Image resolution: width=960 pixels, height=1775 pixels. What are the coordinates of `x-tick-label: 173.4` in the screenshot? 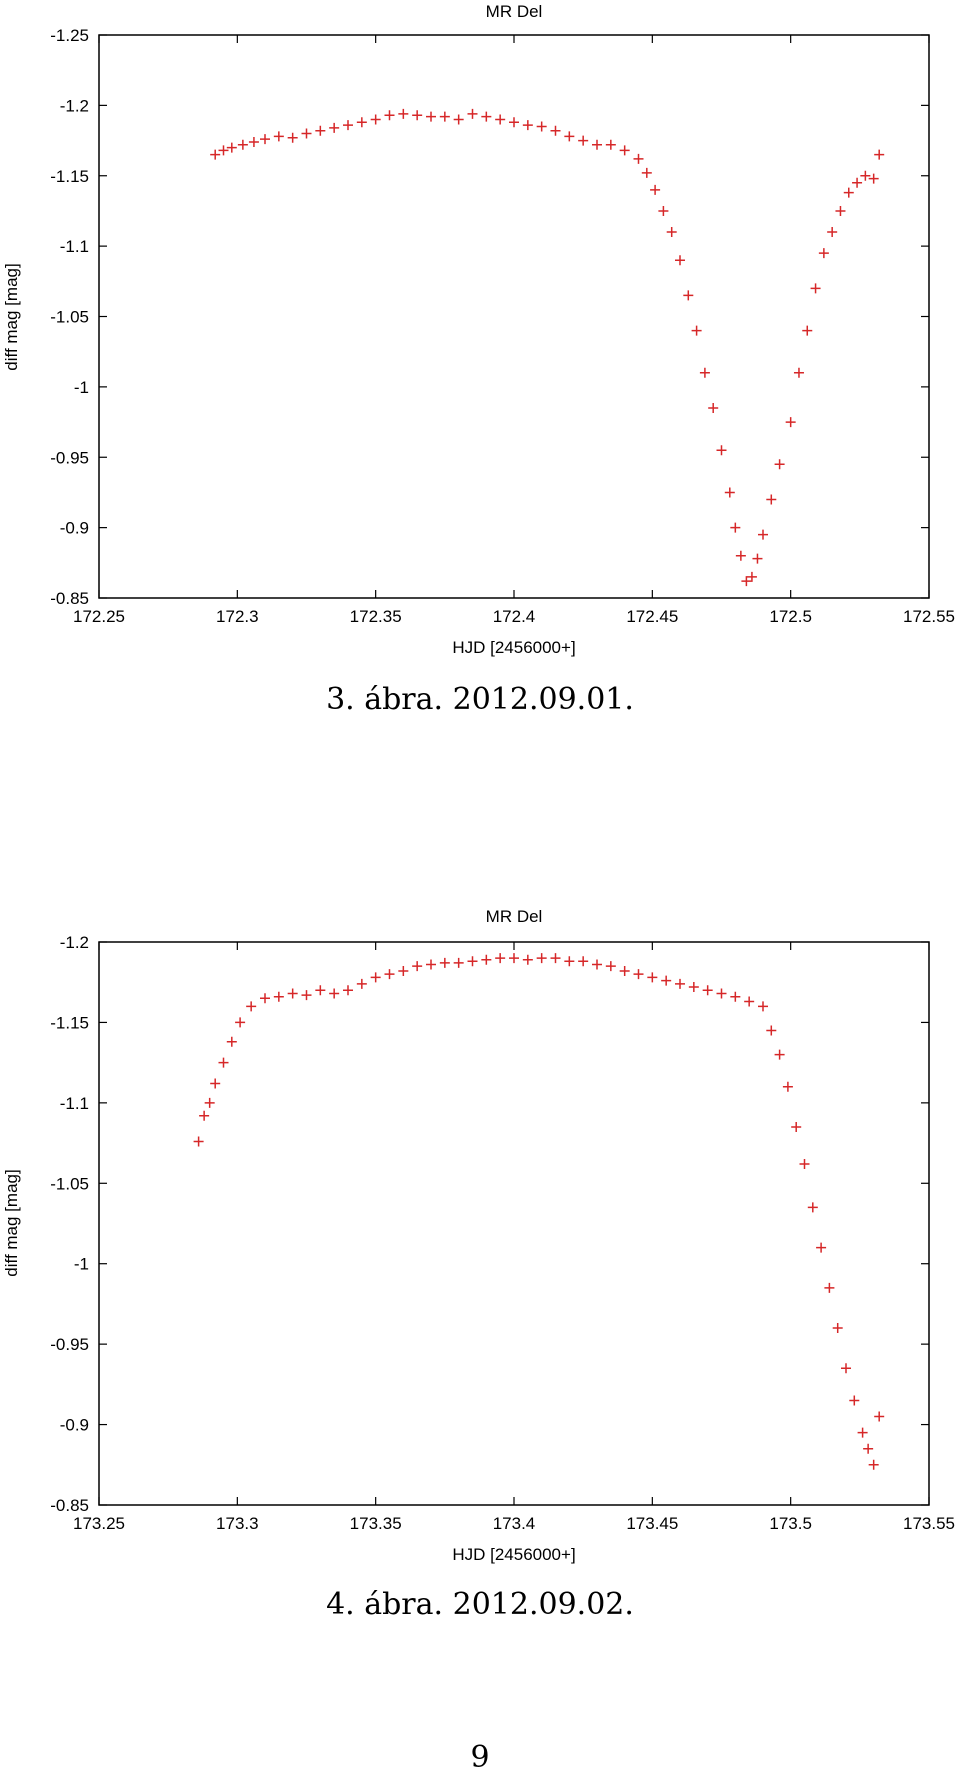 It's located at (514, 1523).